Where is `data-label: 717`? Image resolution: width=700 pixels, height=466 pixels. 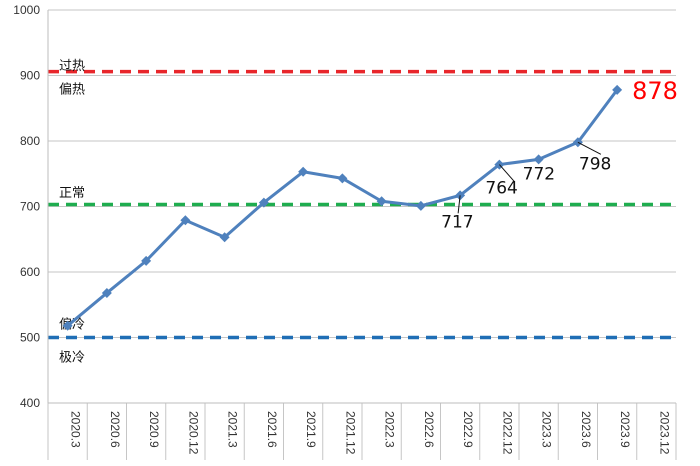 data-label: 717 is located at coordinates (457, 222).